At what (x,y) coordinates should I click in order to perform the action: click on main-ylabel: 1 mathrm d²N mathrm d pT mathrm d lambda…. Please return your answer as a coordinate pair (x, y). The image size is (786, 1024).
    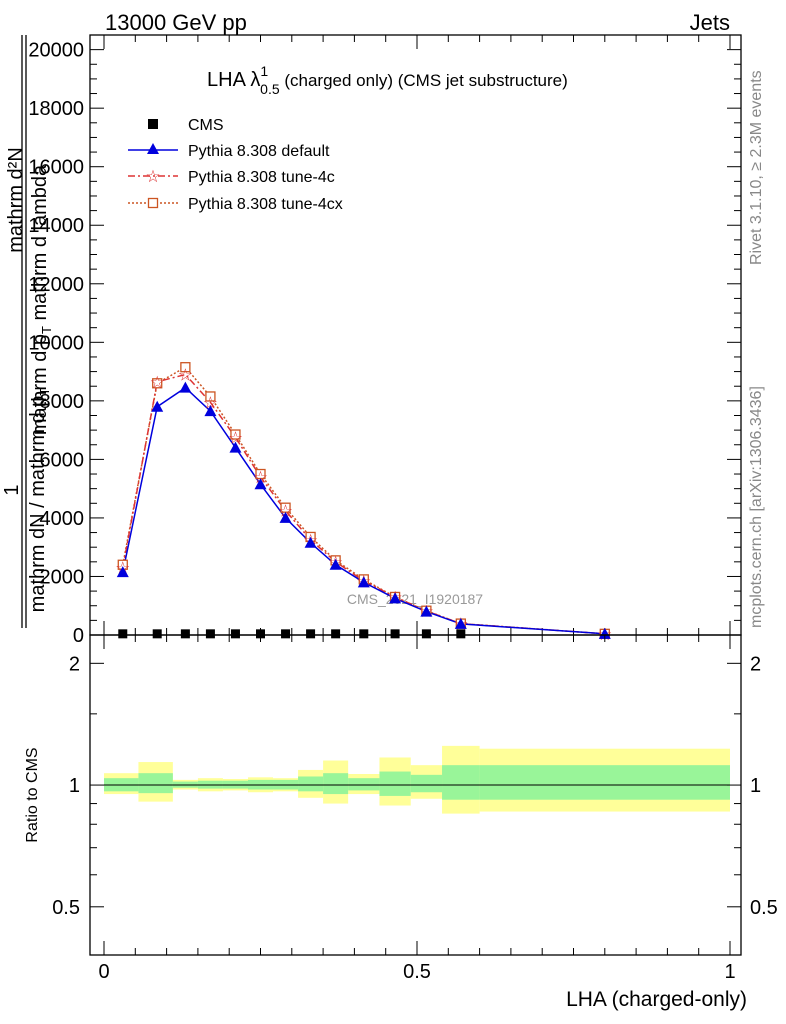
    Looking at the image, I should click on (27, 331).